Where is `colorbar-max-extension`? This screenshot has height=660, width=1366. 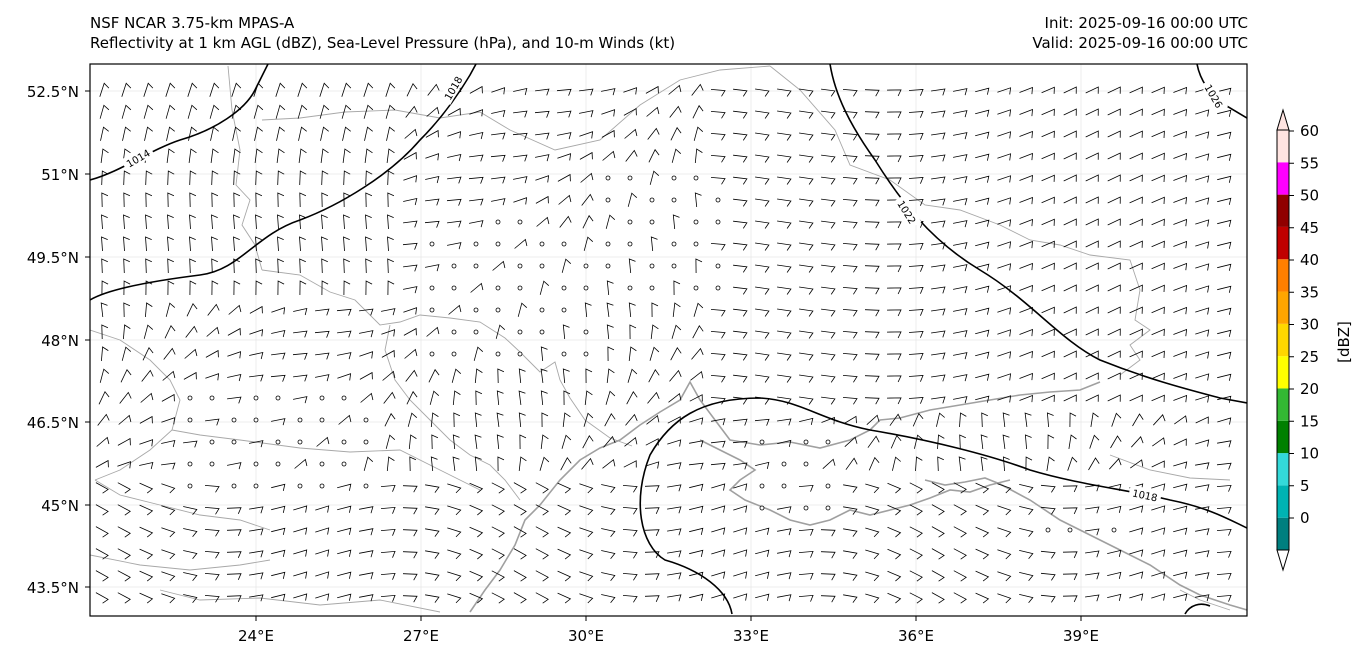 colorbar-max-extension is located at coordinates (1283, 119).